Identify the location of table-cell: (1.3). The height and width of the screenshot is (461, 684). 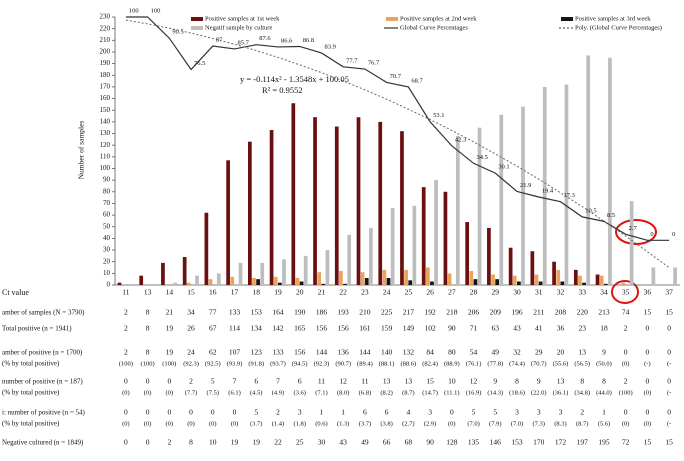
(343, 423).